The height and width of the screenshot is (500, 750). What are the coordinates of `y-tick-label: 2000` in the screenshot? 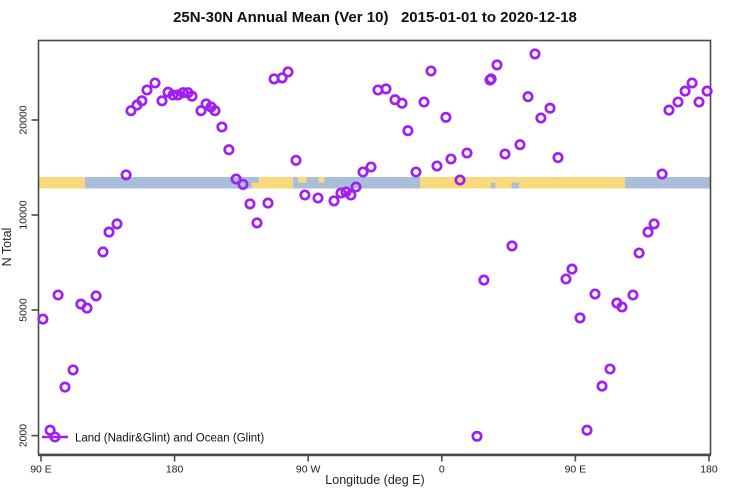 It's located at (24, 436).